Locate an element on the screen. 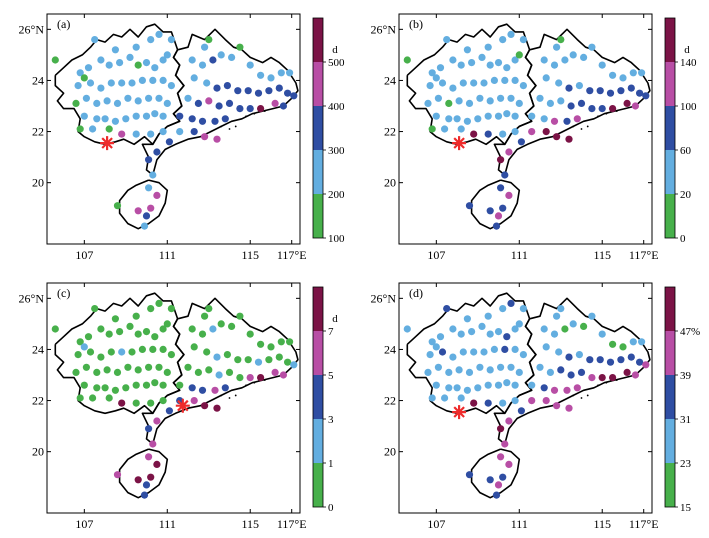  colorbar-tick-label: 39 is located at coordinates (686, 376).